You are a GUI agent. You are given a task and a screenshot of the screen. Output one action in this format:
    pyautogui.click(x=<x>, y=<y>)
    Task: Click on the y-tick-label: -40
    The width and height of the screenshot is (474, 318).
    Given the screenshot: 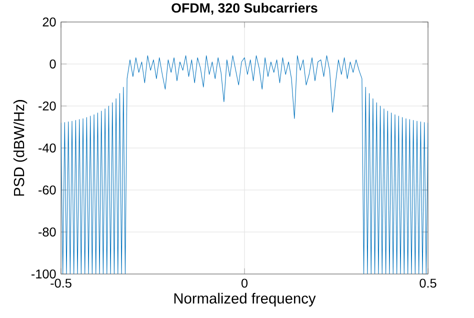 What is the action you would take?
    pyautogui.click(x=47, y=148)
    